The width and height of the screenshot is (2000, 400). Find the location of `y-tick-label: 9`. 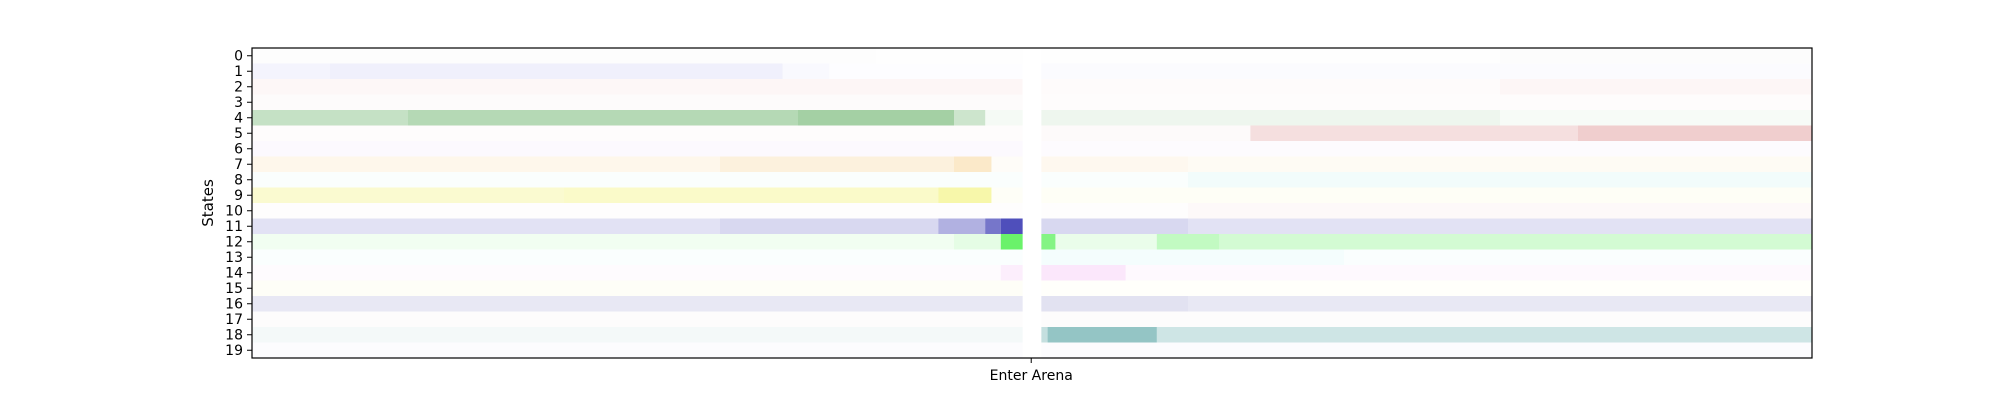

y-tick-label: 9 is located at coordinates (238, 196).